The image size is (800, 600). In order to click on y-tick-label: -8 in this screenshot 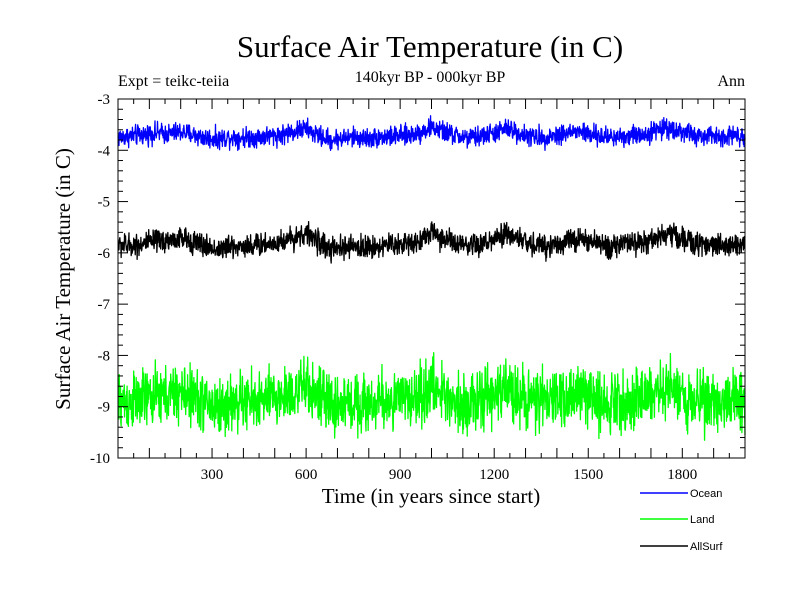, I will do `click(104, 356)`.